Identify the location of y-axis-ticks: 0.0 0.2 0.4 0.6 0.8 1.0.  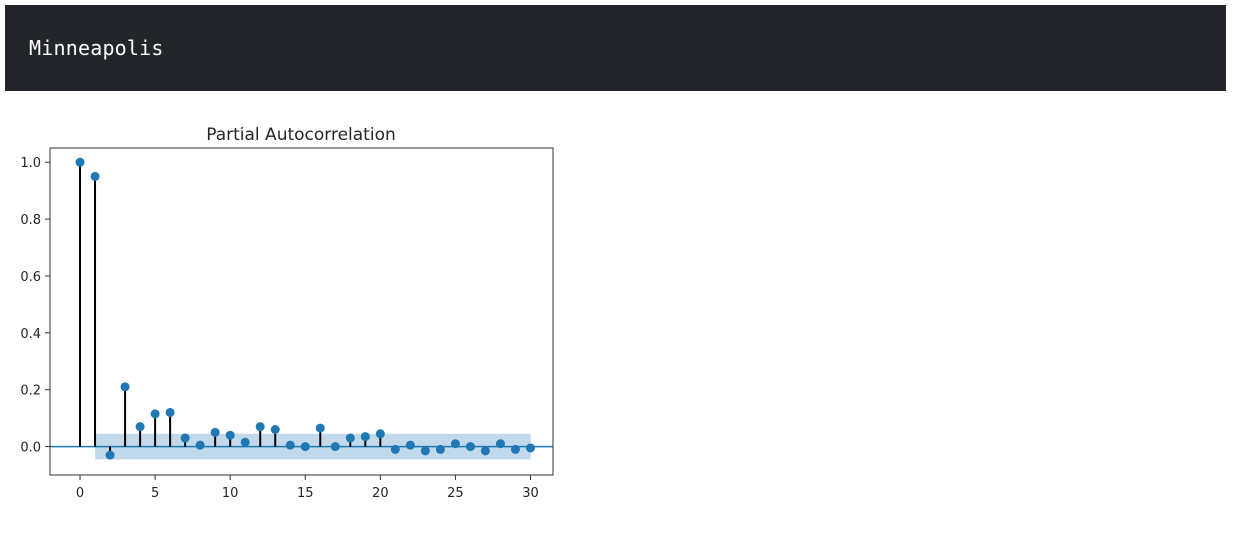
(35, 306).